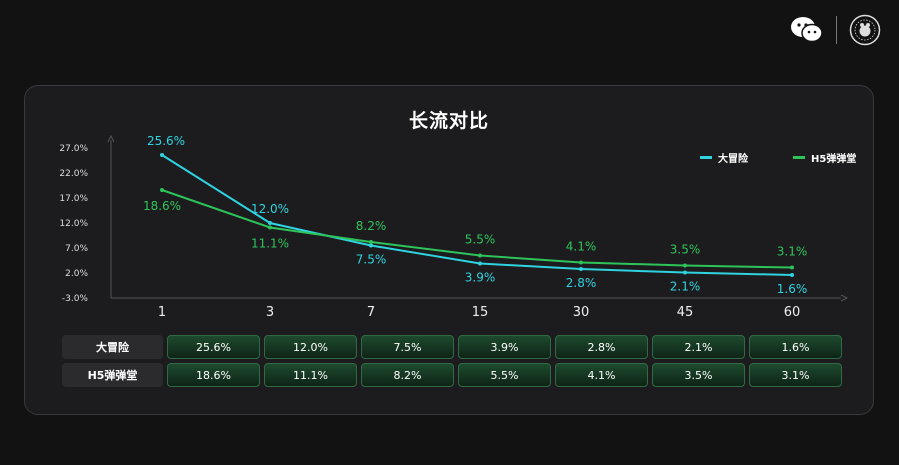 The width and height of the screenshot is (899, 465). I want to click on table-cell: 3.5%, so click(698, 375).